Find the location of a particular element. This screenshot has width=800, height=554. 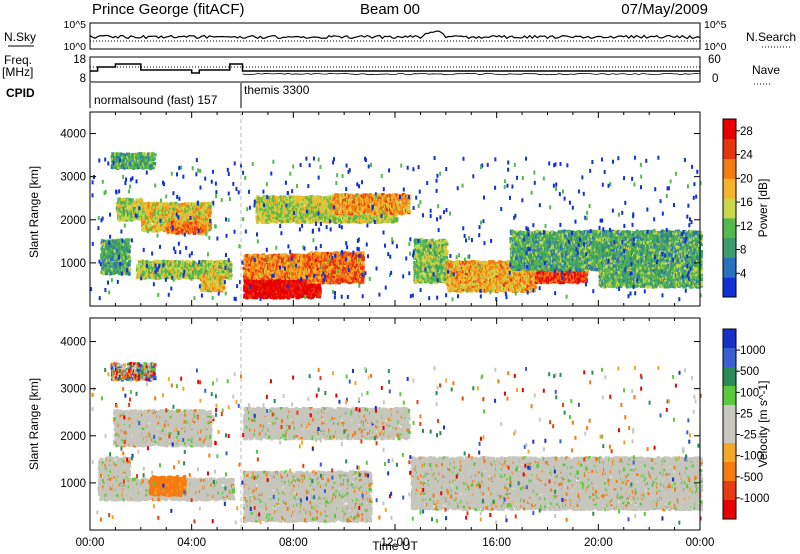

freq-trace is located at coordinates (395, 68).